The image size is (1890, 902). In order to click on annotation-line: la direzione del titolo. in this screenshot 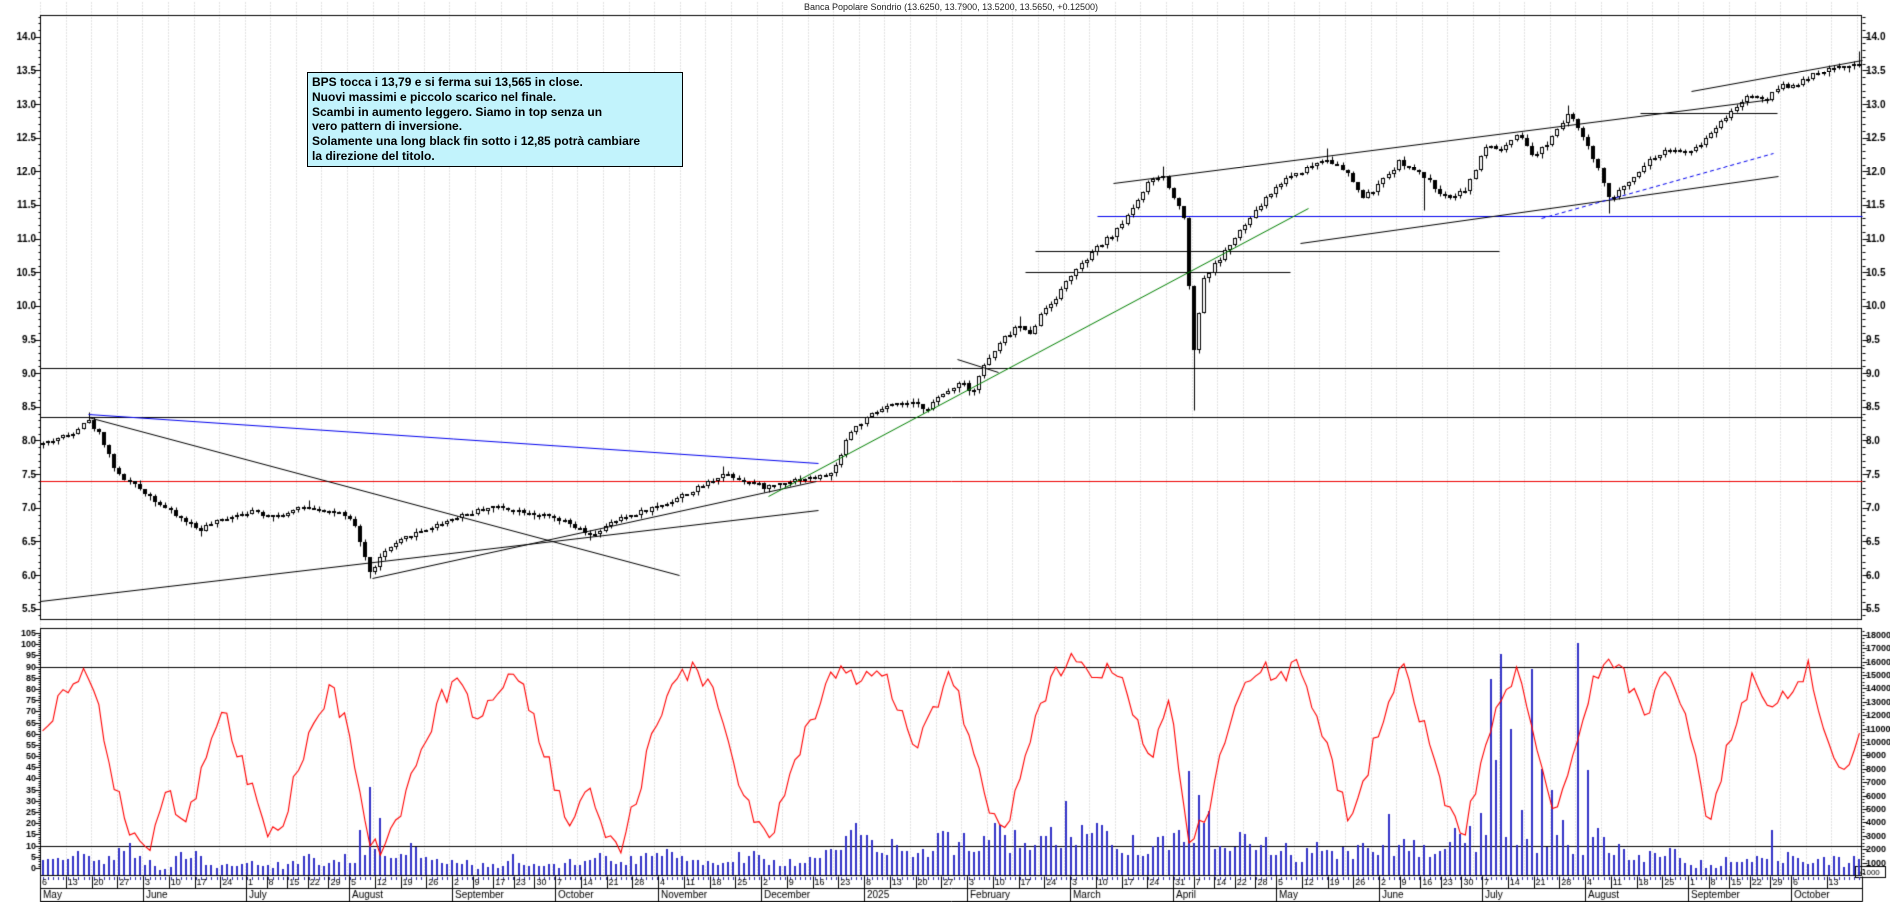, I will do `click(373, 155)`.